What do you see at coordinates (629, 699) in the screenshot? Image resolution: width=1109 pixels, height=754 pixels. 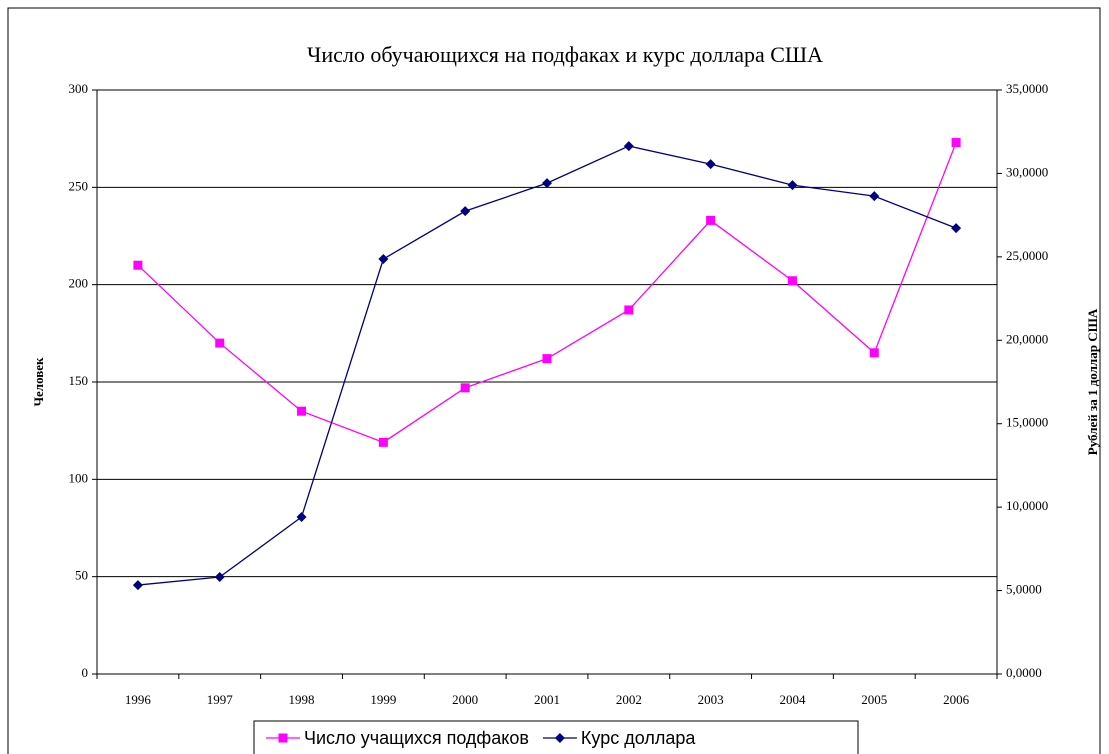 I see `x-tick-label: 2002` at bounding box center [629, 699].